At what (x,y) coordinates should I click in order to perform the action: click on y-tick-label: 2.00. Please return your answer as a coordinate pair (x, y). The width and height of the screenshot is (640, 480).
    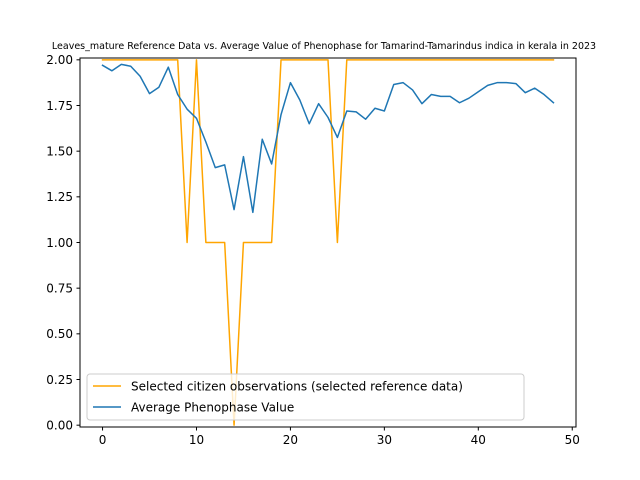
    Looking at the image, I should click on (59, 60).